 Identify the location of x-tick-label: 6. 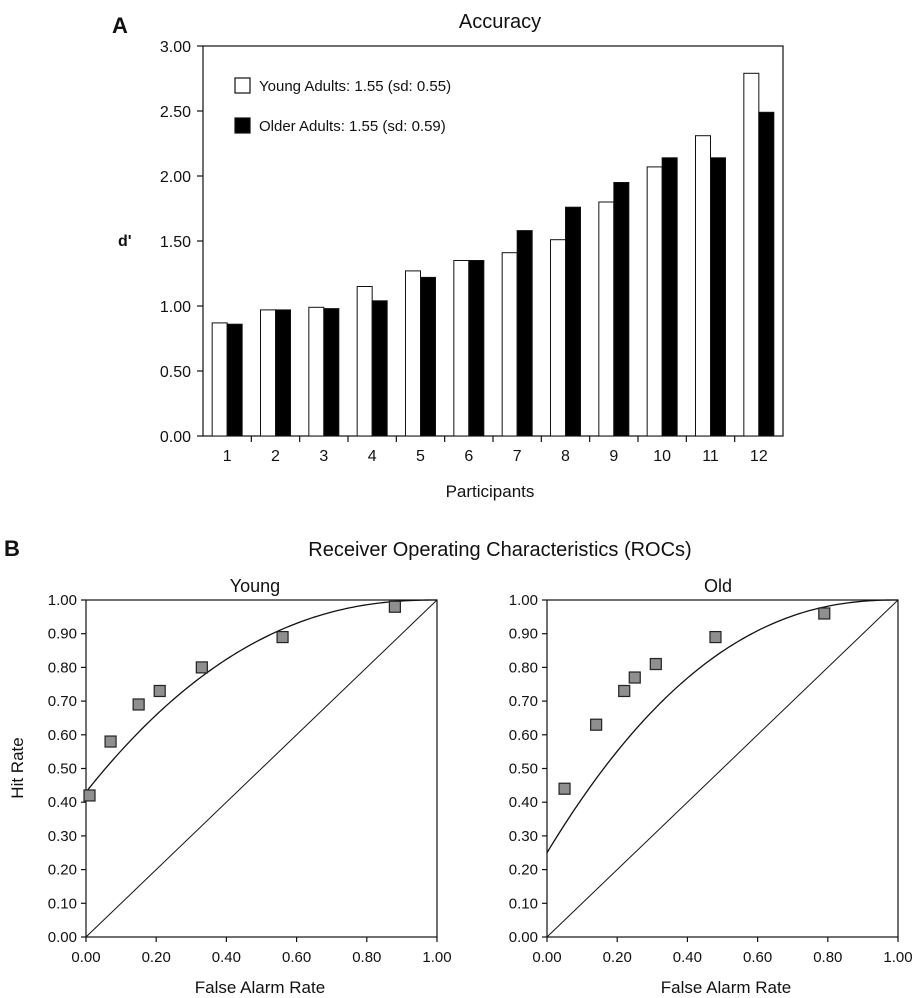
(468, 456).